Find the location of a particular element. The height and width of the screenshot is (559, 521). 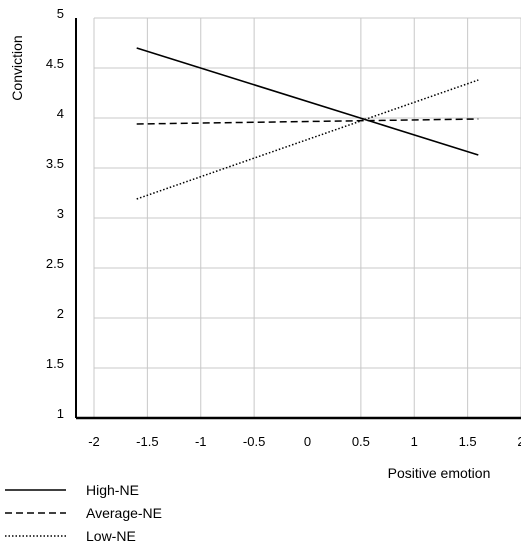

y-tick-label: 3 is located at coordinates (60, 213).